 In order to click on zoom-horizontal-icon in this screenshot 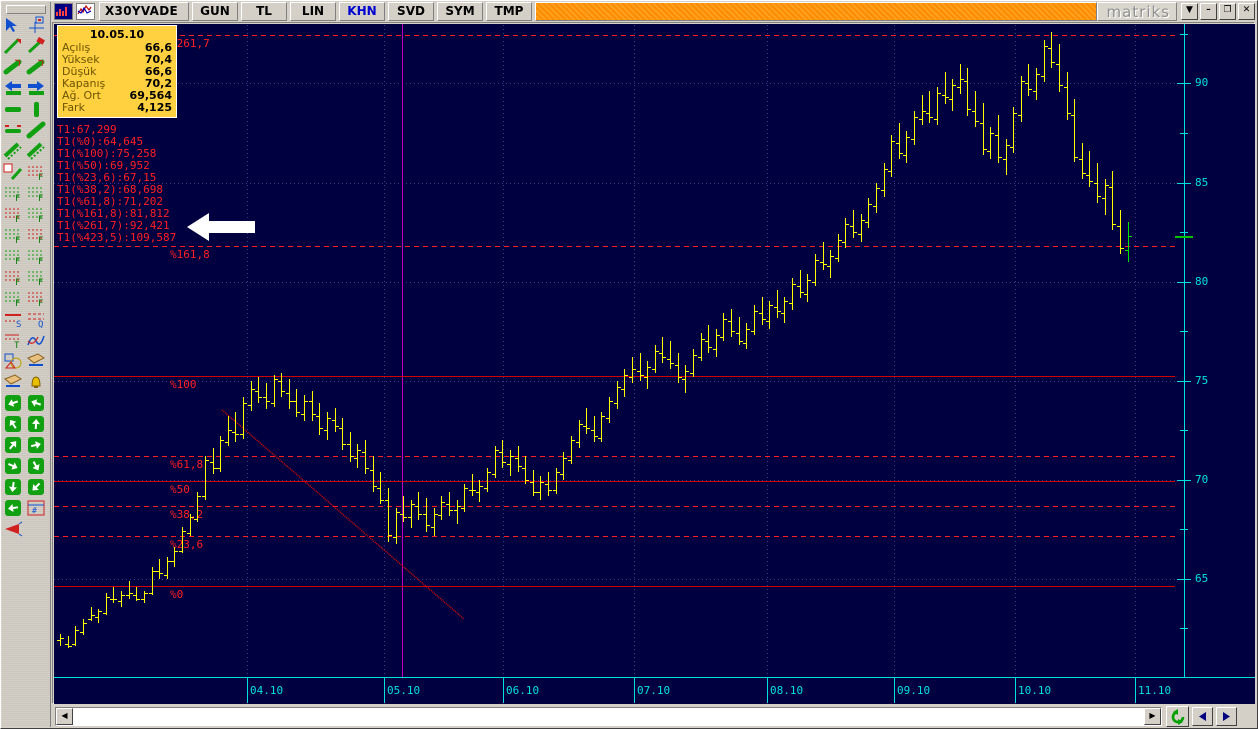, I will do `click(37, 425)`.